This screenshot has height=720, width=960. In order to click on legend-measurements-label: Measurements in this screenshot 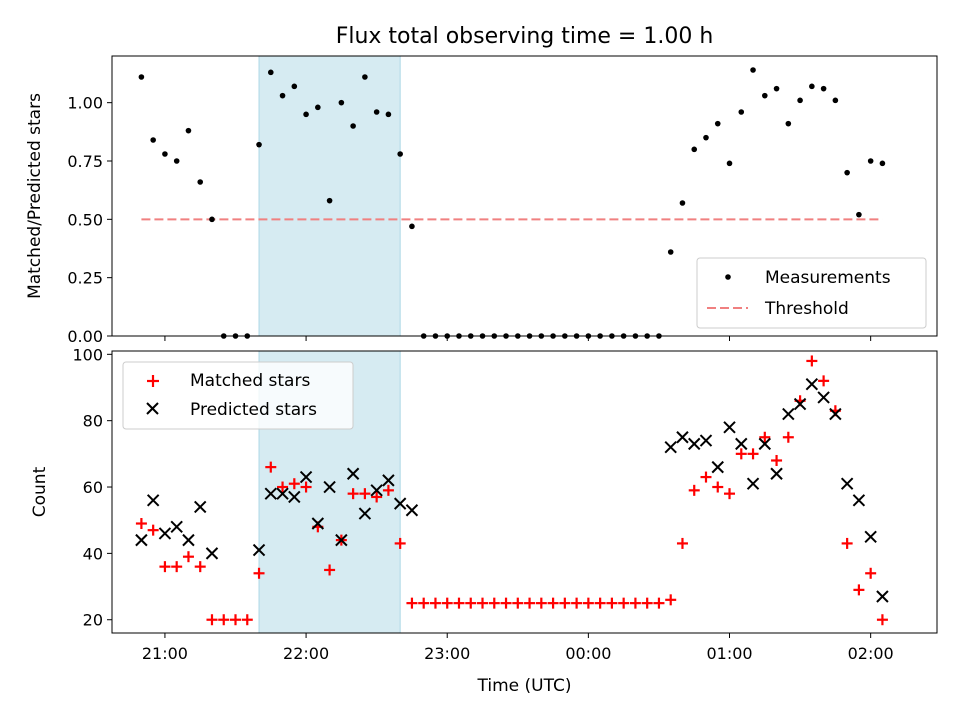, I will do `click(828, 278)`.